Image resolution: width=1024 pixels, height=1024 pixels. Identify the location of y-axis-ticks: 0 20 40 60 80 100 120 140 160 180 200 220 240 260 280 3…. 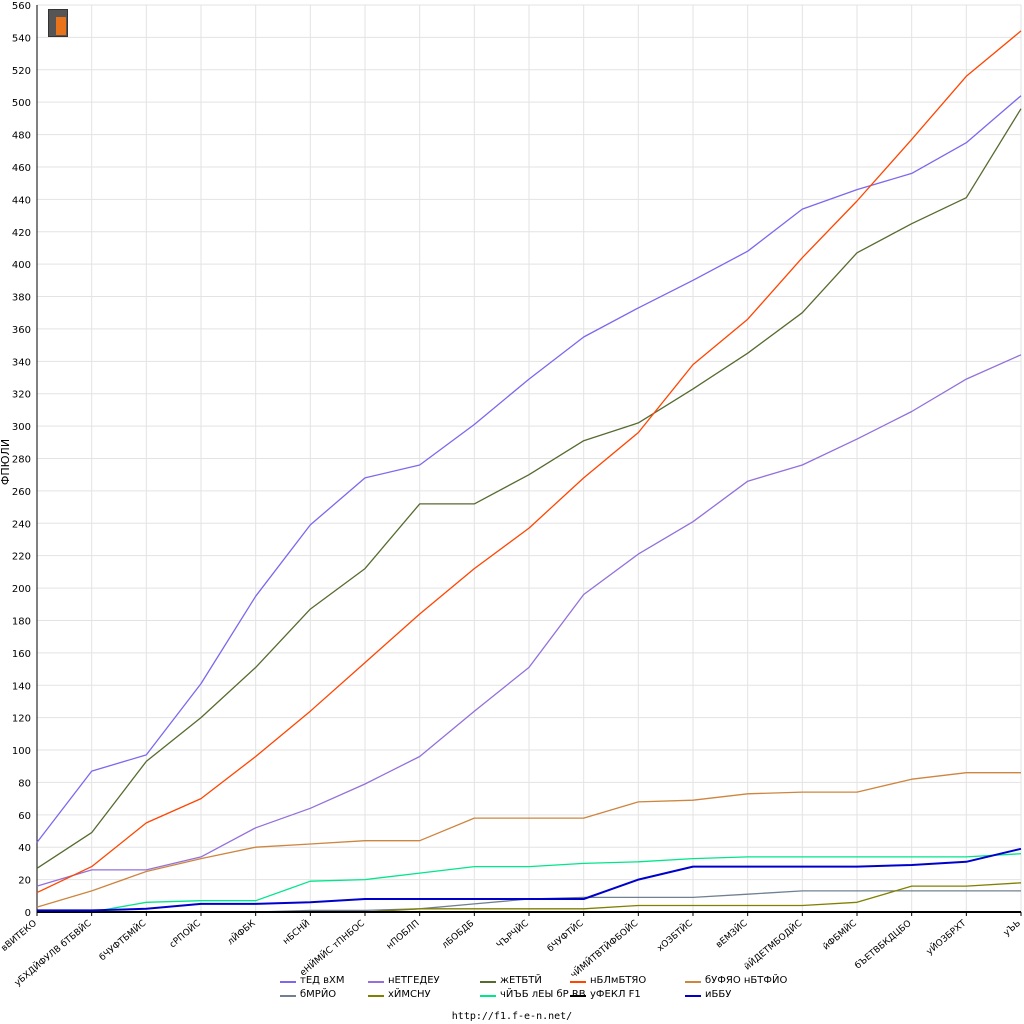
(21, 460).